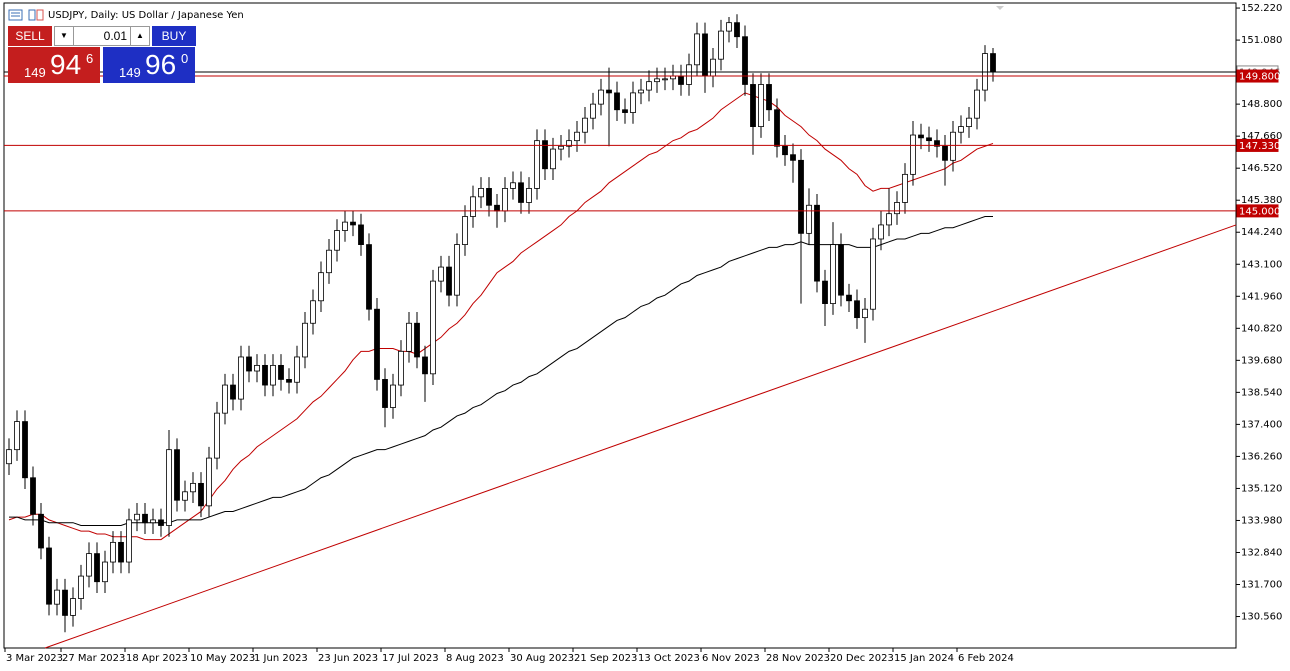 This screenshot has width=1290, height=671. Describe the element at coordinates (1261, 360) in the screenshot. I see `y-tick-label: 139.680` at that location.